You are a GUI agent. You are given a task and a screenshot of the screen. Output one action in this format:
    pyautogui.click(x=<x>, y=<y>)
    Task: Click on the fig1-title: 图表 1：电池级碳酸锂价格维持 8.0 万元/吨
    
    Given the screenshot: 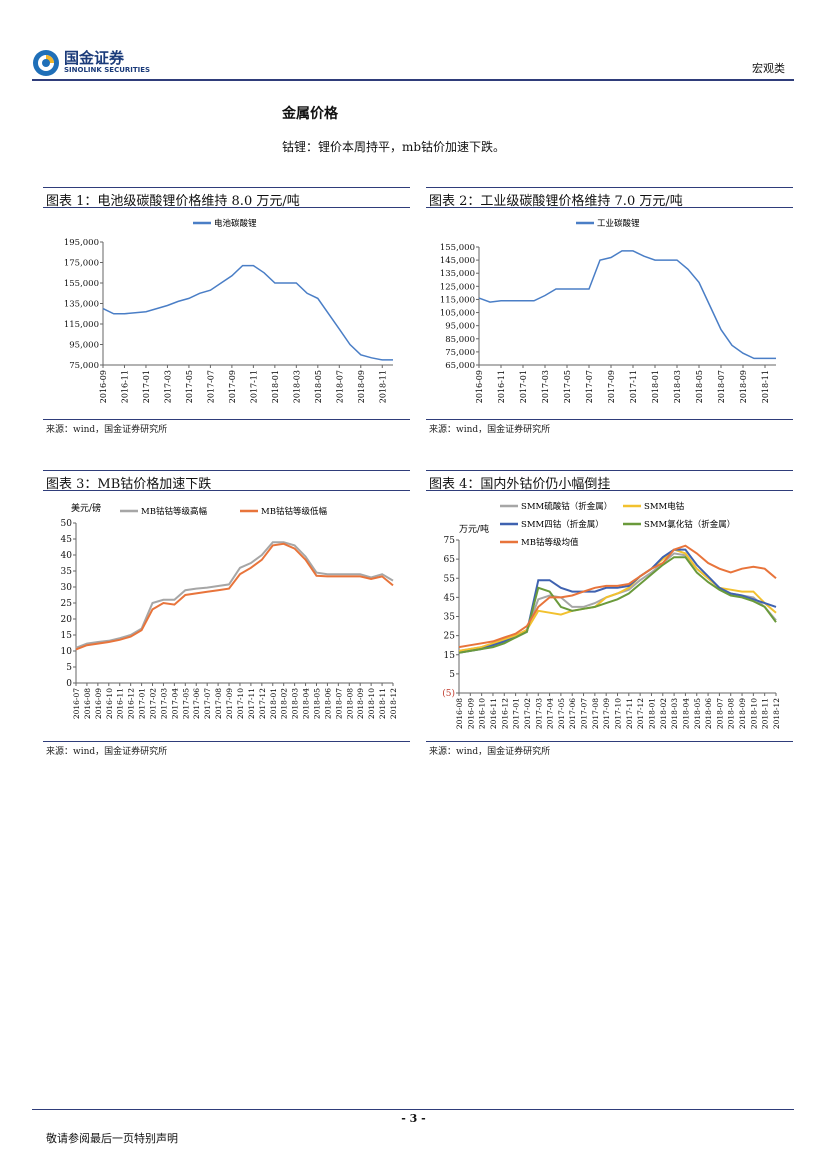 What is the action you would take?
    pyautogui.click(x=173, y=201)
    